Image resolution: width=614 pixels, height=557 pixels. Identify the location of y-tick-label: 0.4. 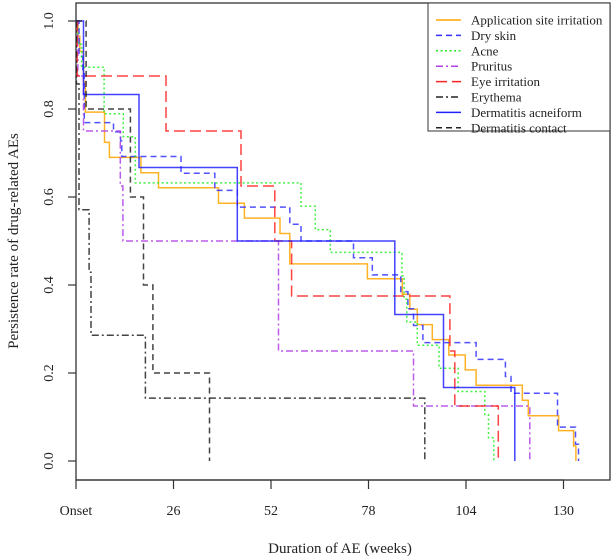
(49, 285).